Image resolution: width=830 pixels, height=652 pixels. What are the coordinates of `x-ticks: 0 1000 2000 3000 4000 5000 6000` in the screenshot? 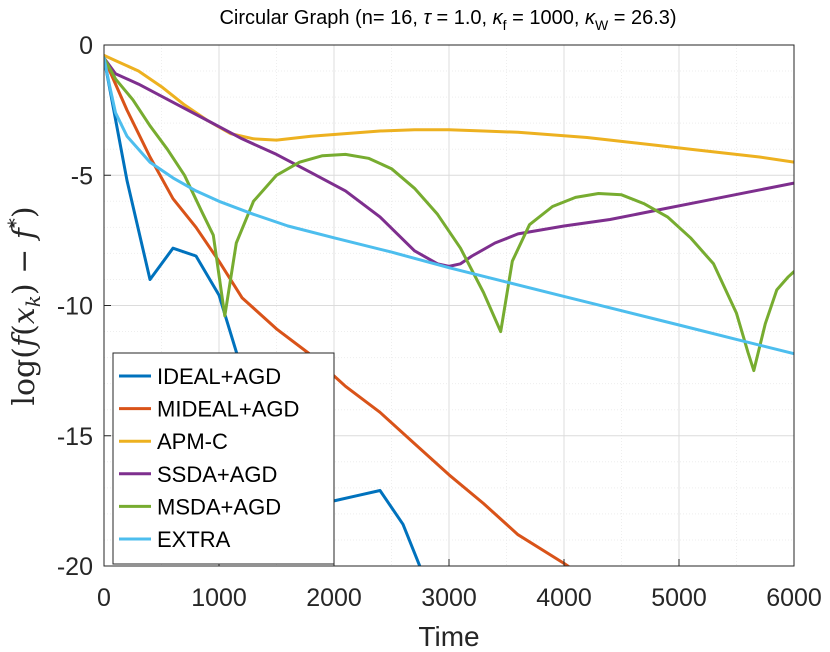 It's located at (459, 585).